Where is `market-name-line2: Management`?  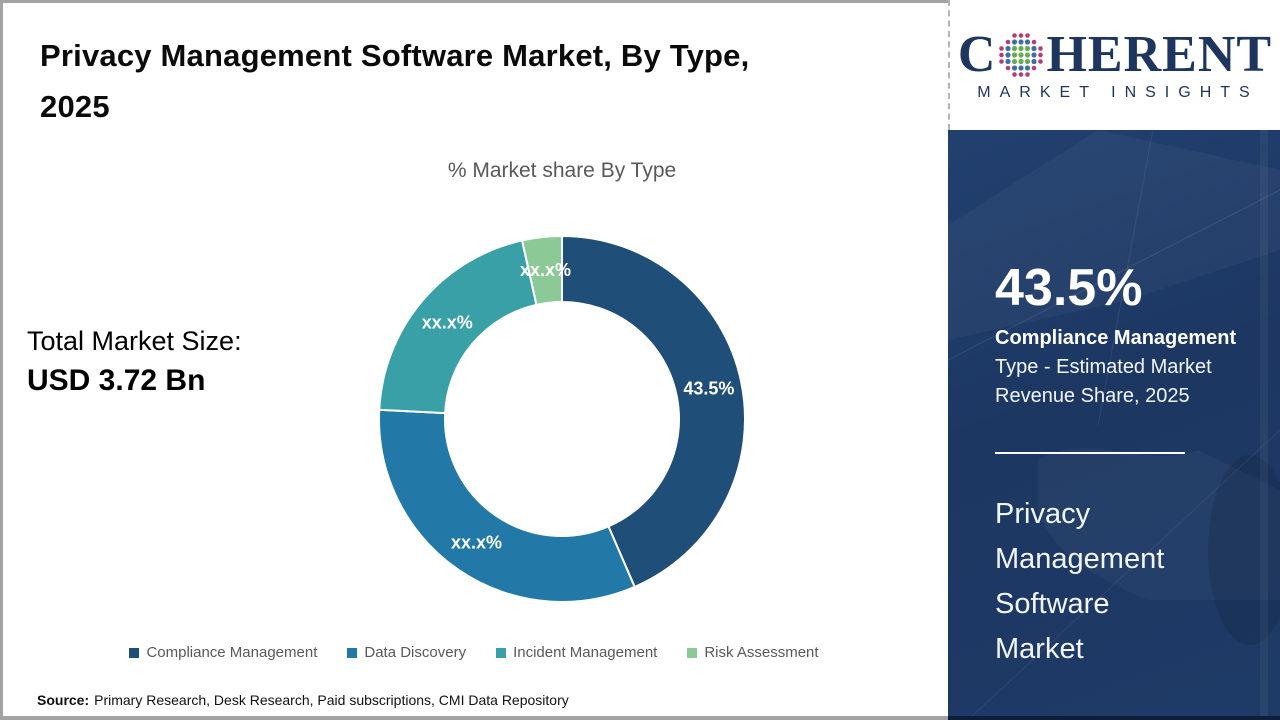 market-name-line2: Management is located at coordinates (1080, 559).